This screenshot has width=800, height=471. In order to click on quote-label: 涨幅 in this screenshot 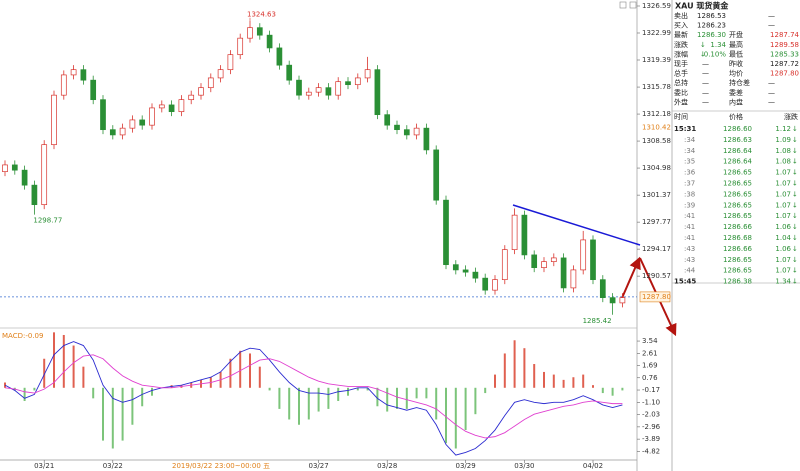, I will do `click(681, 53)`.